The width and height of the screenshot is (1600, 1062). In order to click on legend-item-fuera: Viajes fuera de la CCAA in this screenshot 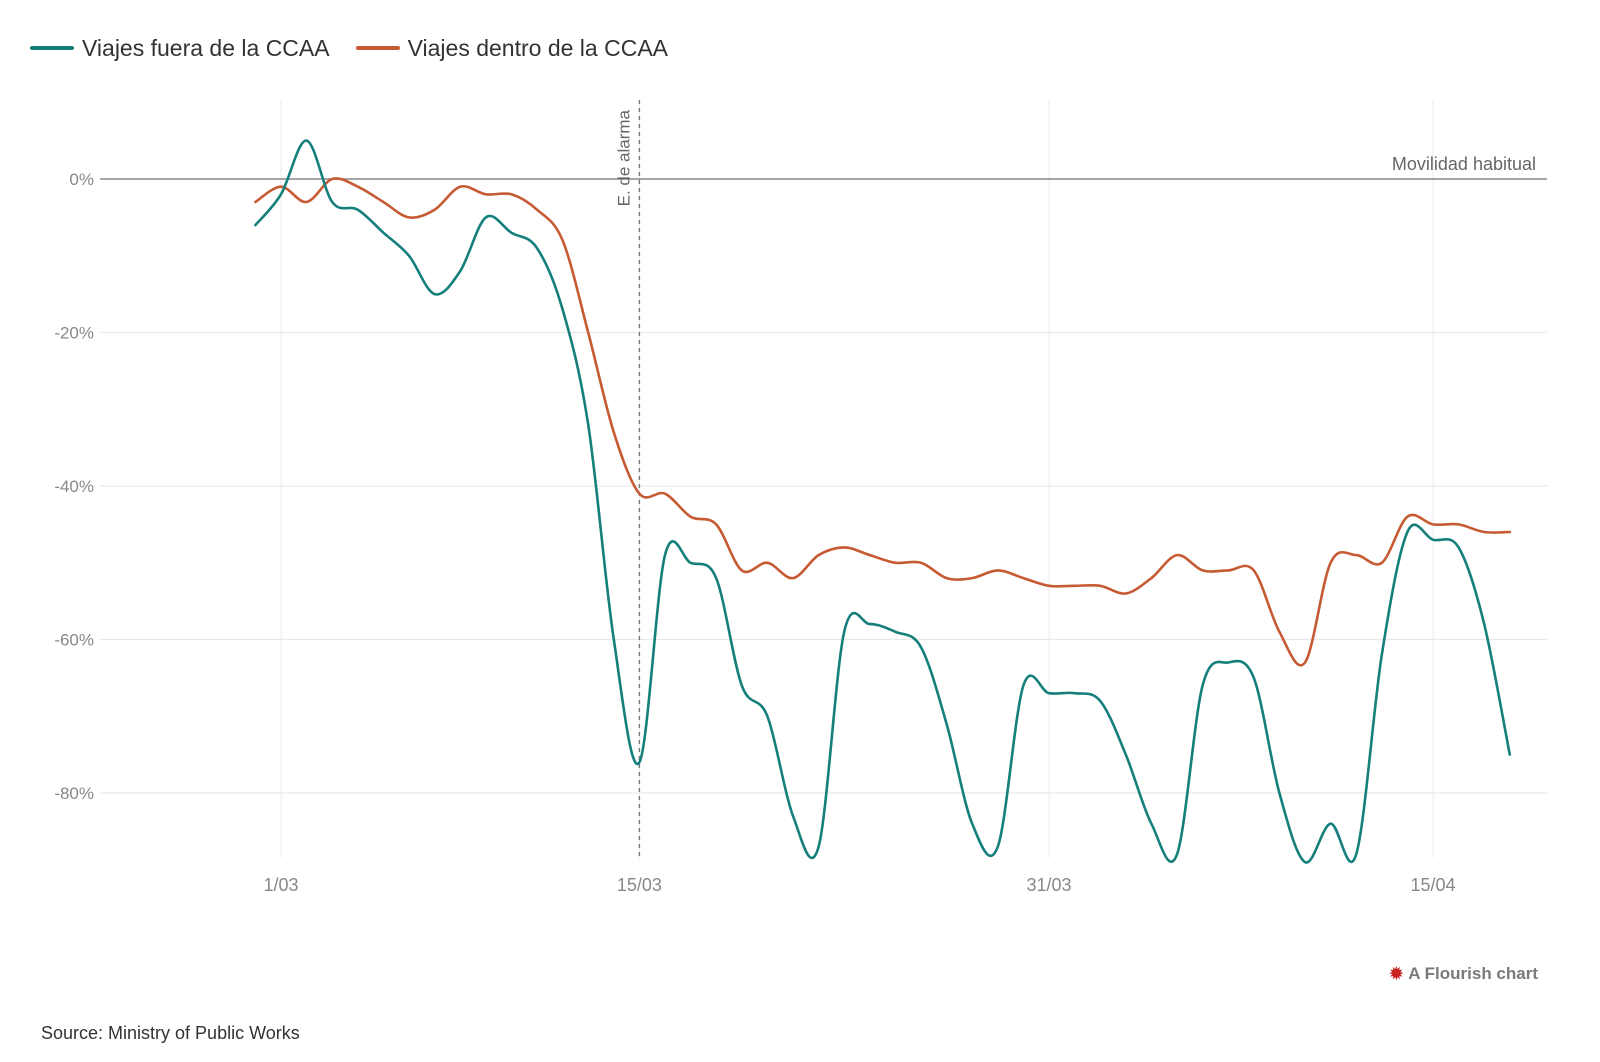, I will do `click(180, 48)`.